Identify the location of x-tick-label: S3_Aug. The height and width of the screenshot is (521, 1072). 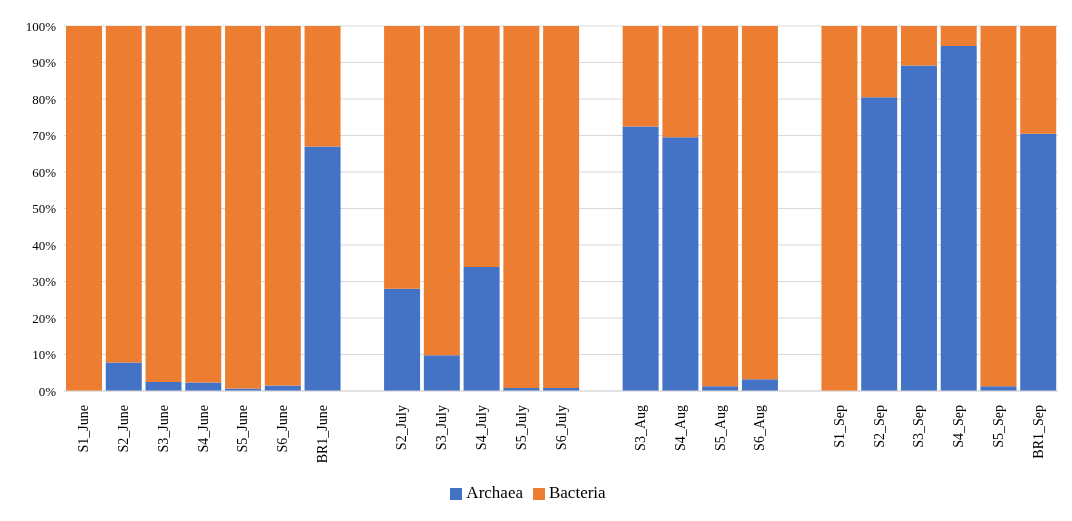
(641, 428).